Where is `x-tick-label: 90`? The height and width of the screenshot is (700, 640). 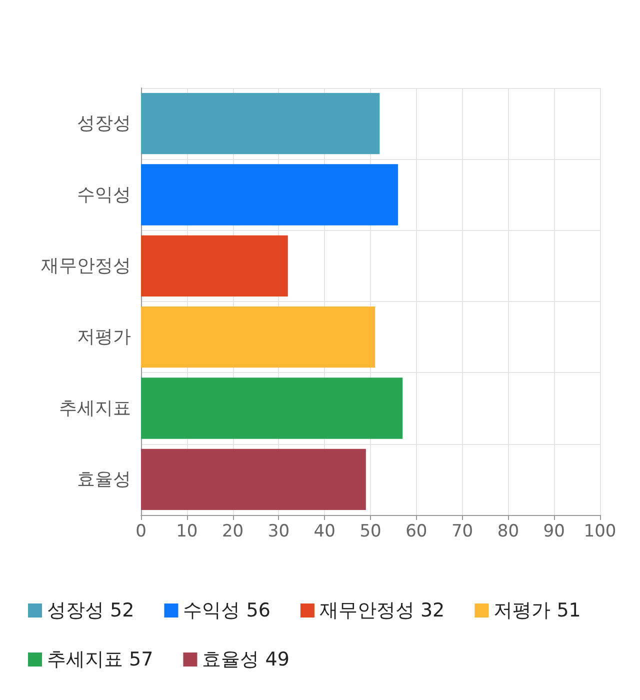 x-tick-label: 90 is located at coordinates (554, 532).